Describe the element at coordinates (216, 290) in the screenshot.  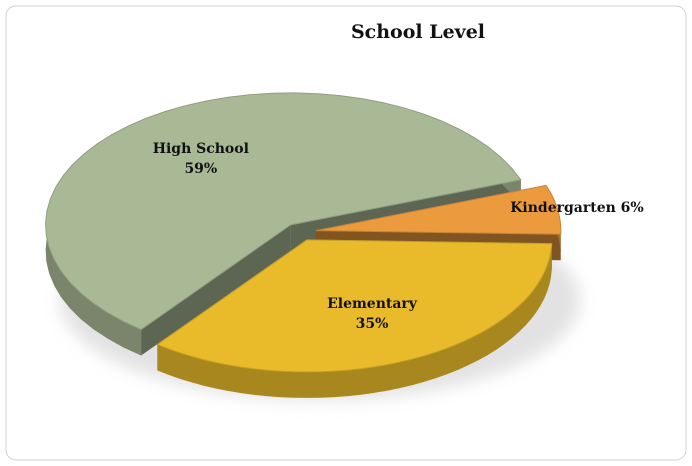
I see `slice-wall` at that location.